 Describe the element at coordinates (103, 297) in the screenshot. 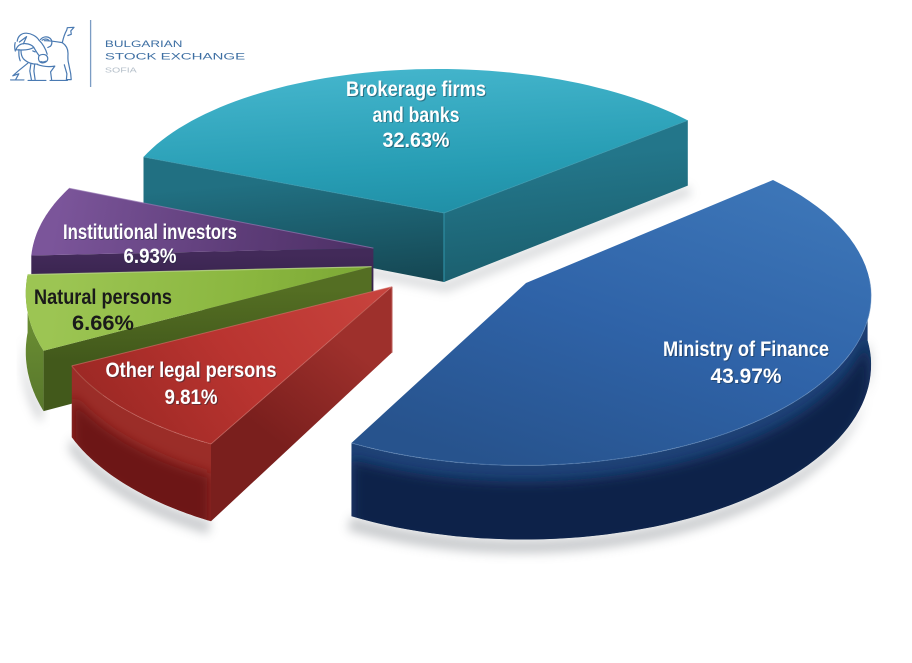

I see `svg-text: Natural persons` at that location.